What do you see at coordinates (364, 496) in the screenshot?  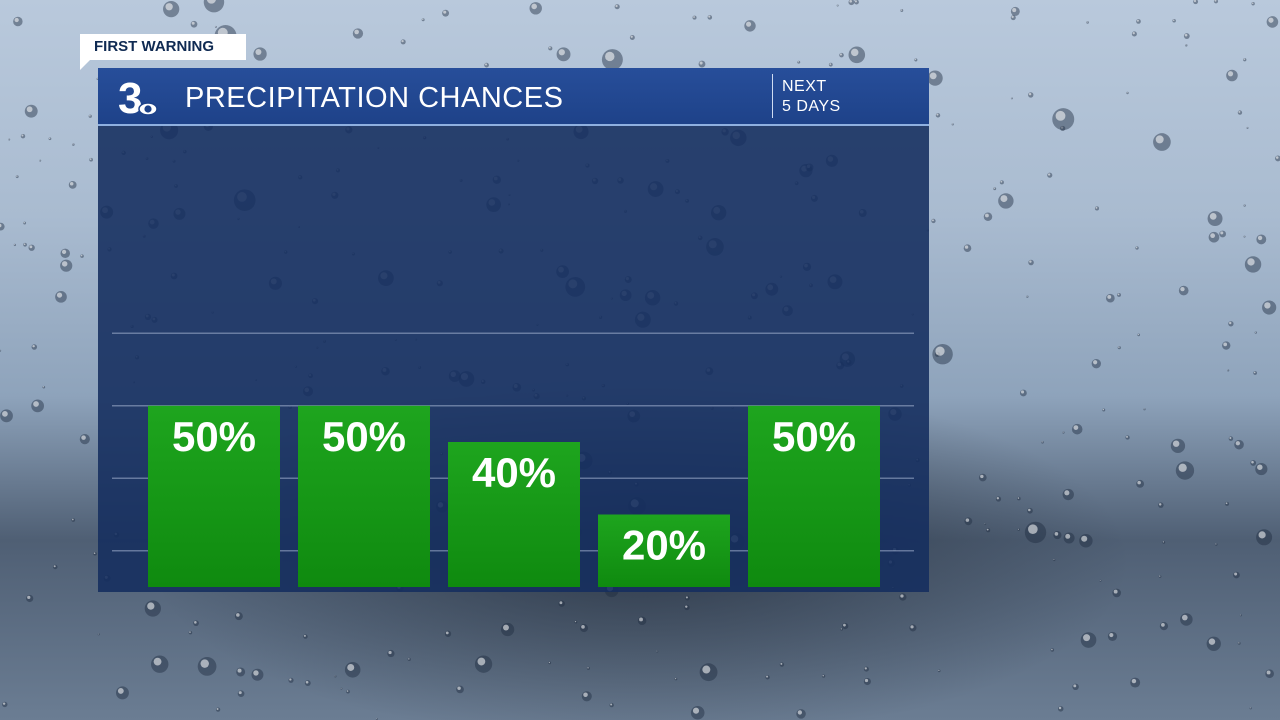 I see `bar-mon` at bounding box center [364, 496].